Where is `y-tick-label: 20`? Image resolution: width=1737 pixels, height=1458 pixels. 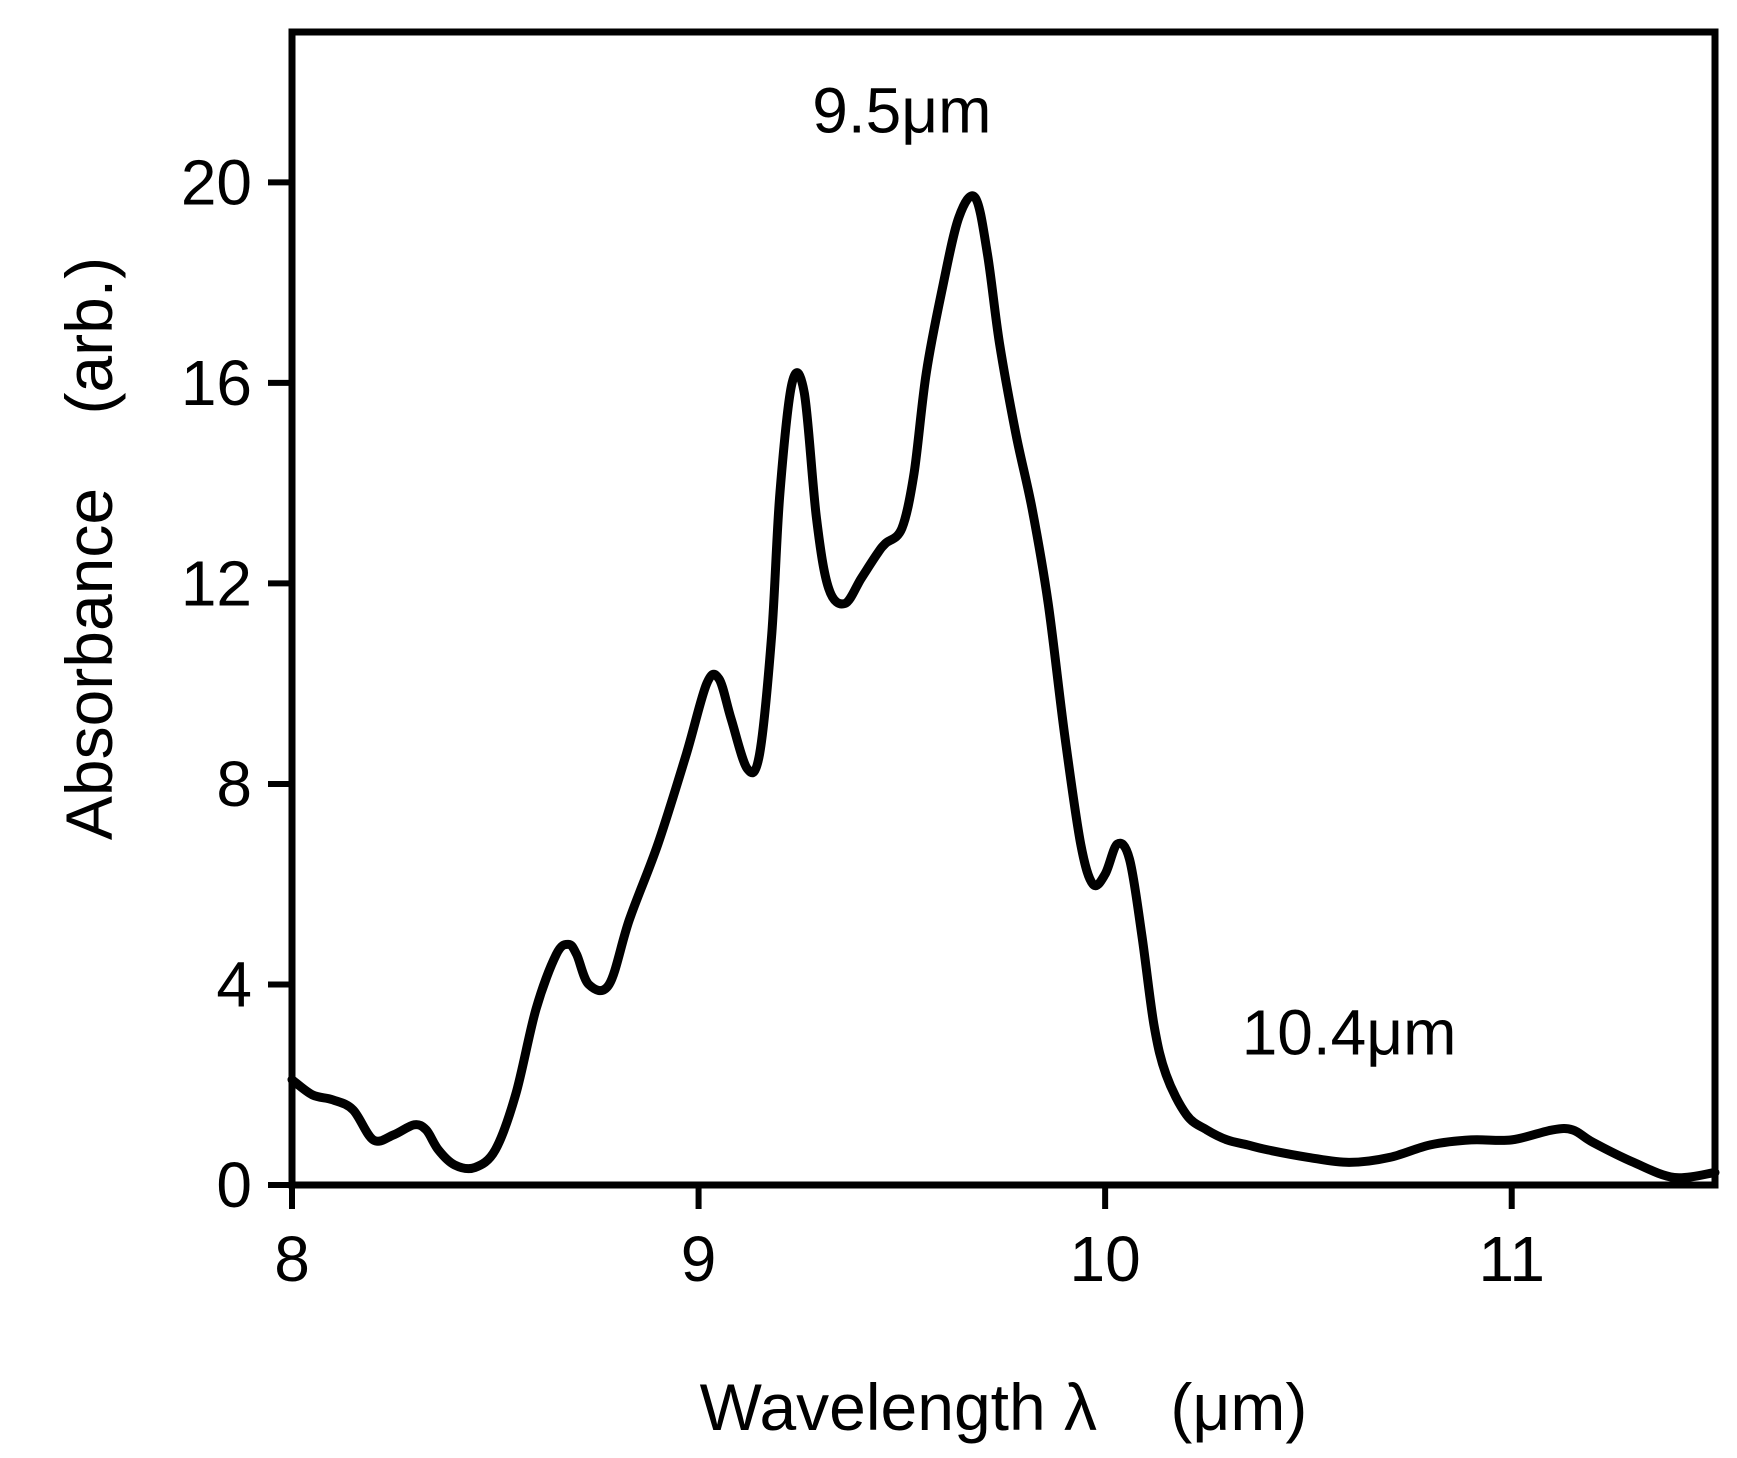
y-tick-label: 20 is located at coordinates (216, 182).